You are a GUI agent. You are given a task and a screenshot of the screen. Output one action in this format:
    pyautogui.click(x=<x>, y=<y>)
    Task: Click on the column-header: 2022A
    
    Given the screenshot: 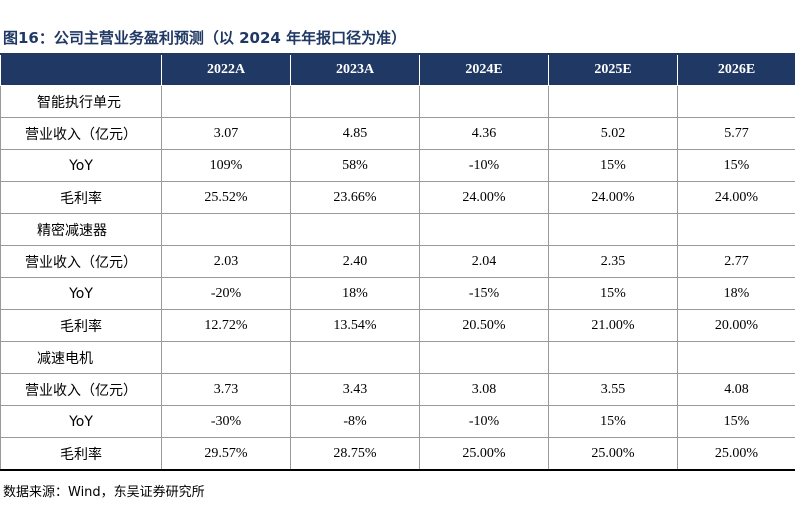 What is the action you would take?
    pyautogui.click(x=226, y=70)
    